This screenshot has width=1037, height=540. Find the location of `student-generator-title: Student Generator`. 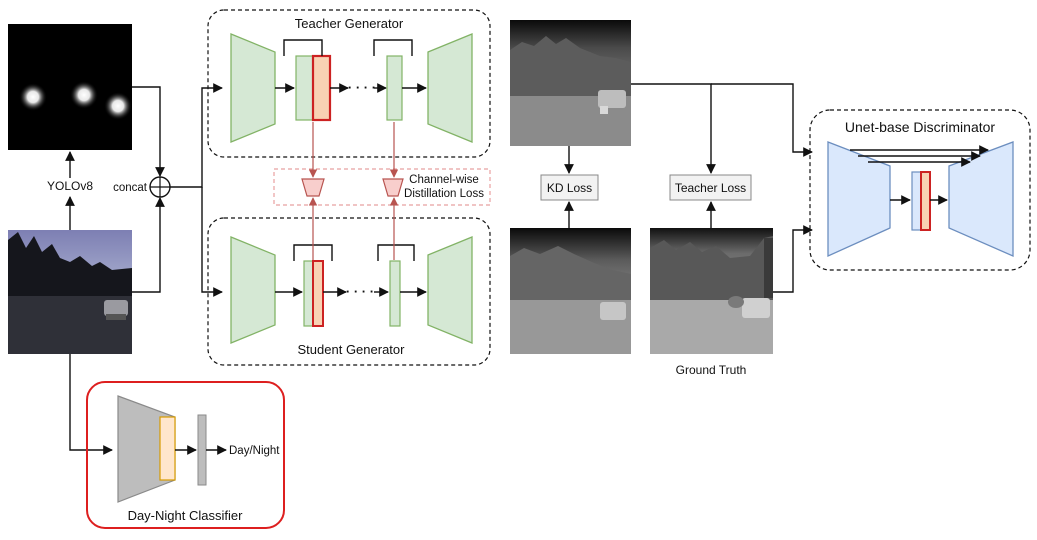

student-generator-title: Student Generator is located at coordinates (352, 349).